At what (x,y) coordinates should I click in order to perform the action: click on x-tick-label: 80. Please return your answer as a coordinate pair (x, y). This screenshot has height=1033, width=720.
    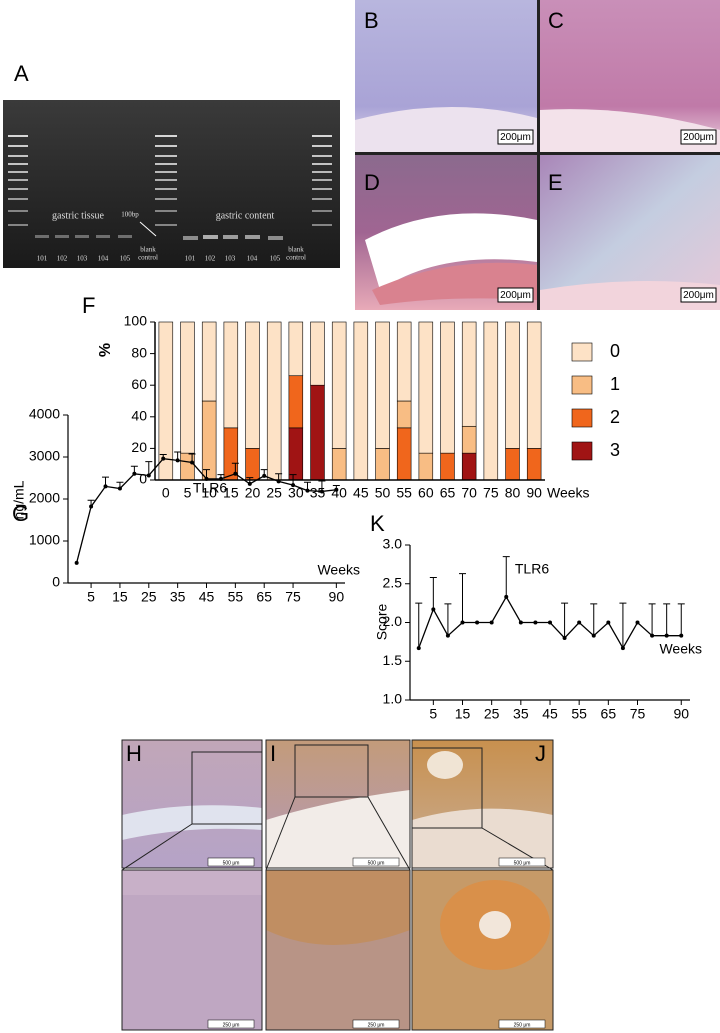
    Looking at the image, I should click on (513, 493).